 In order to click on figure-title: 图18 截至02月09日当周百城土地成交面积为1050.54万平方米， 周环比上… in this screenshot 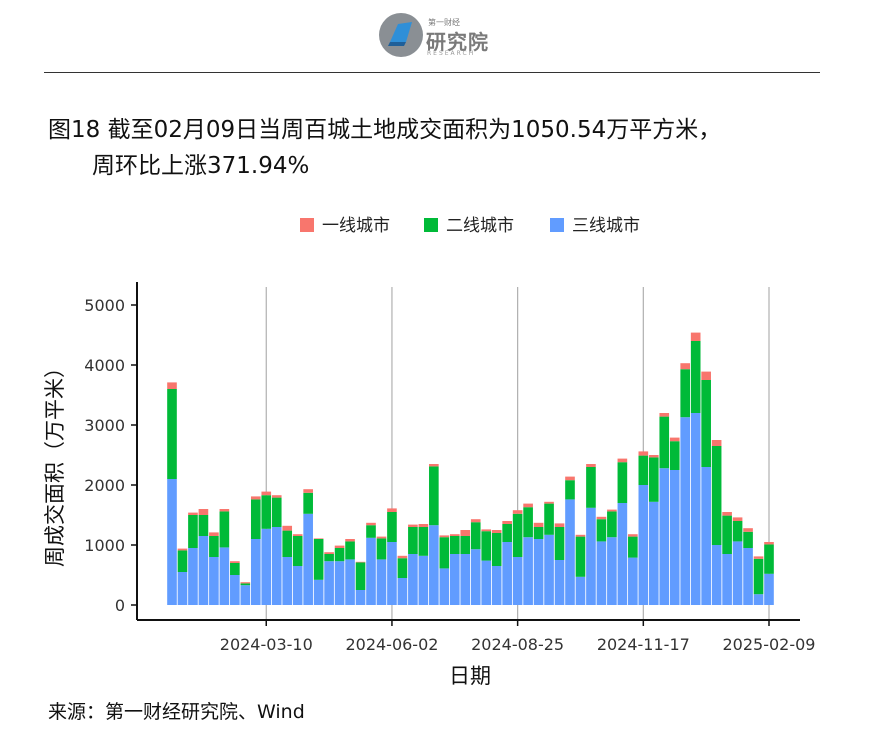, I will do `click(384, 148)`.